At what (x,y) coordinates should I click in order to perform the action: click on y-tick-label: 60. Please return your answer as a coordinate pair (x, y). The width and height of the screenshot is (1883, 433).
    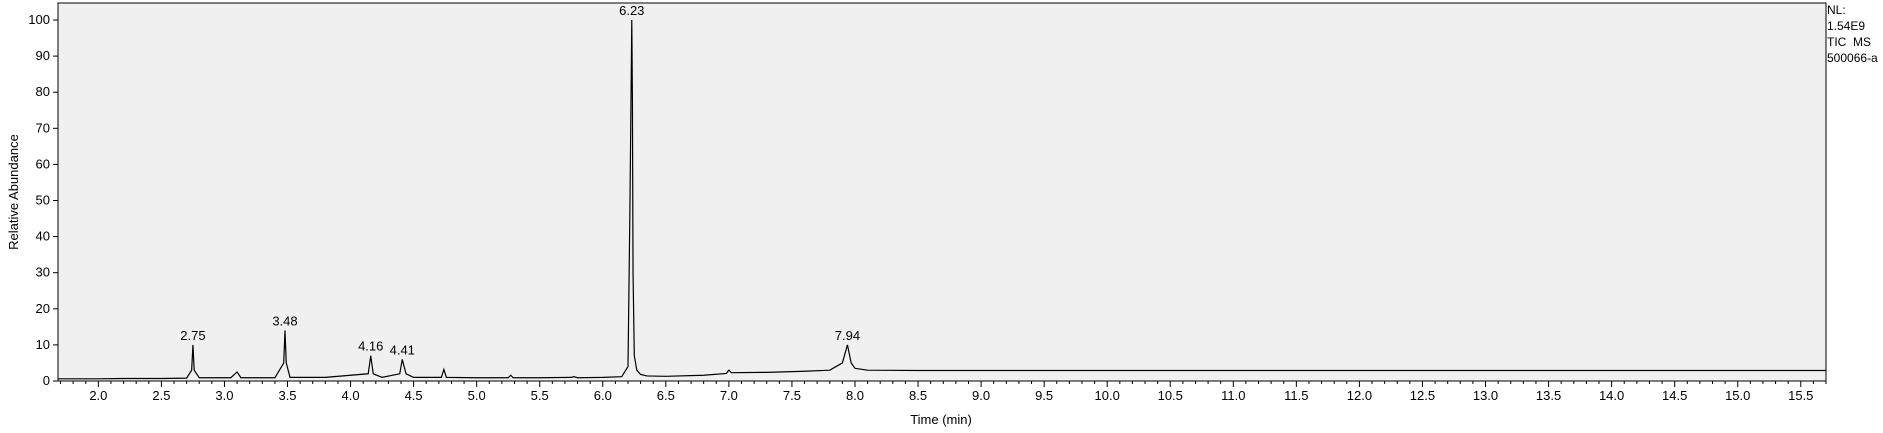
    Looking at the image, I should click on (43, 163).